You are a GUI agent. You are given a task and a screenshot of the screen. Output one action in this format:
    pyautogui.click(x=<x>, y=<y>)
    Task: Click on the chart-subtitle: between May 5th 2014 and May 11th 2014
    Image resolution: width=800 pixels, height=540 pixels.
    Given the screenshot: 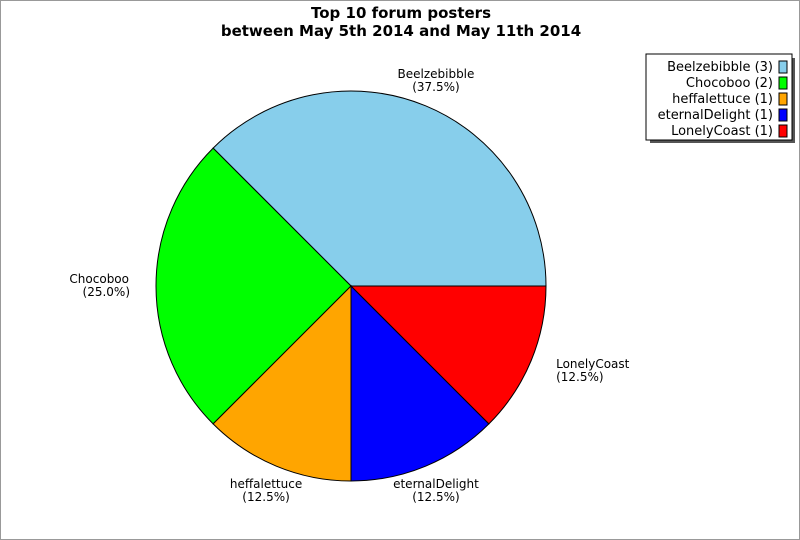 What is the action you would take?
    pyautogui.click(x=401, y=31)
    